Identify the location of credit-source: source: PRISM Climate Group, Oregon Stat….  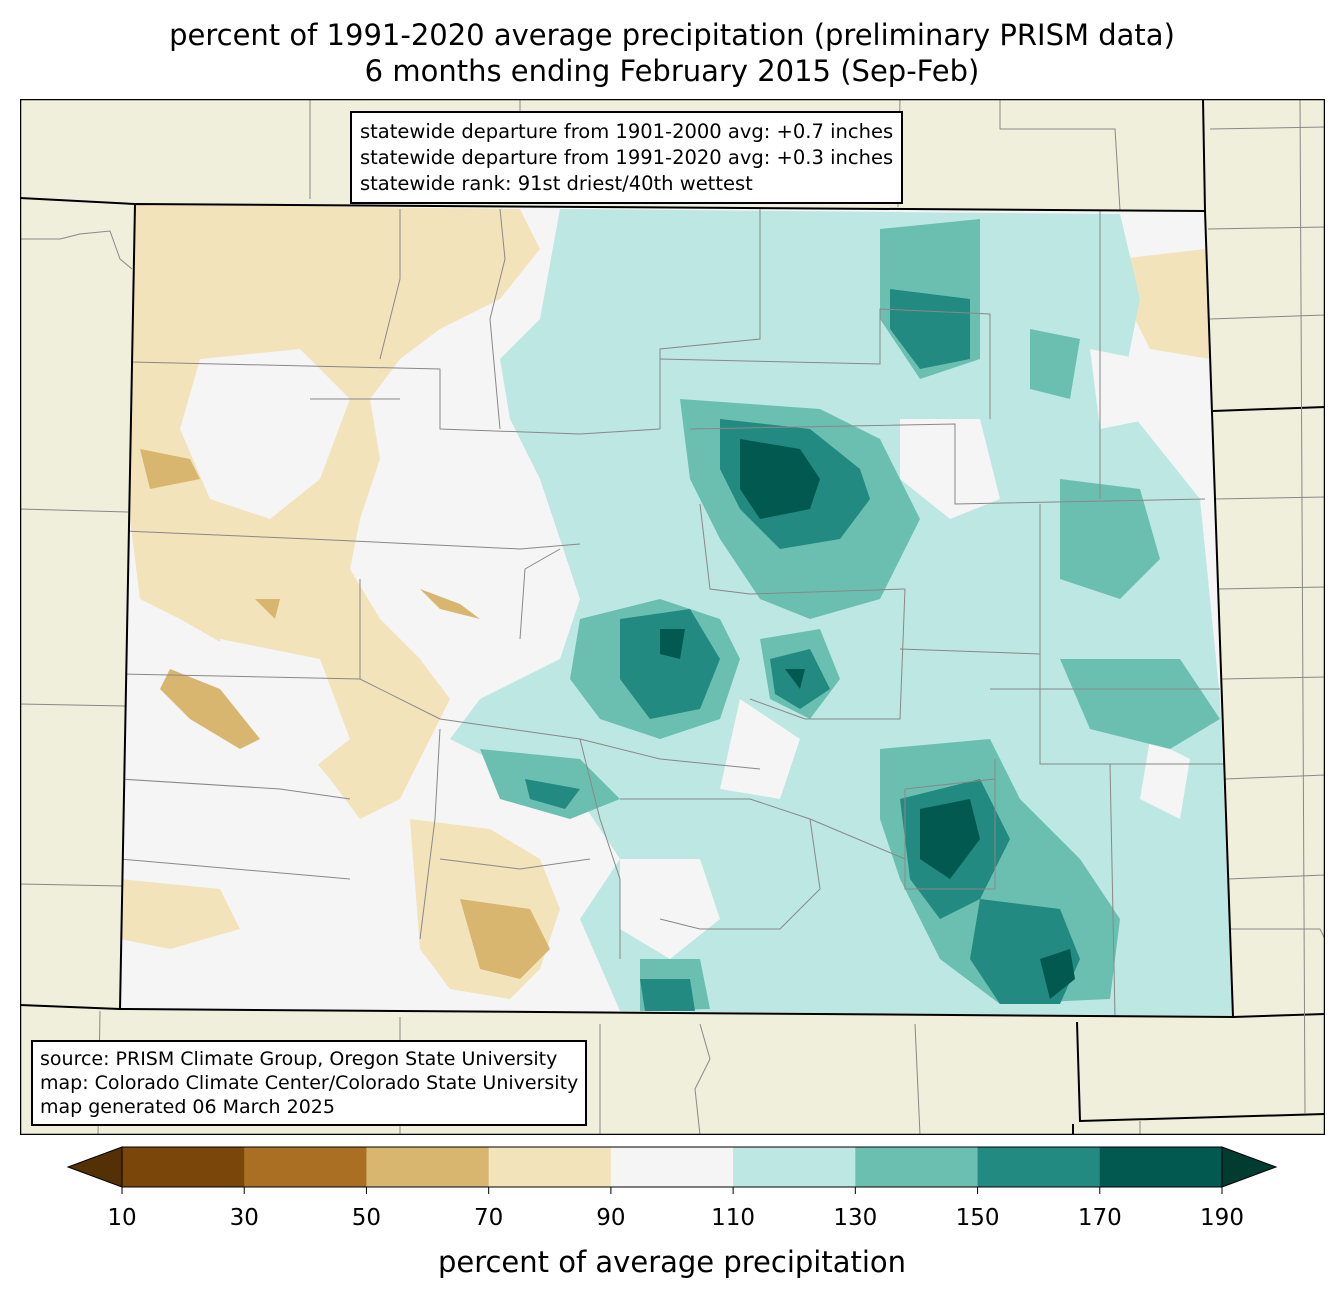
(299, 1059).